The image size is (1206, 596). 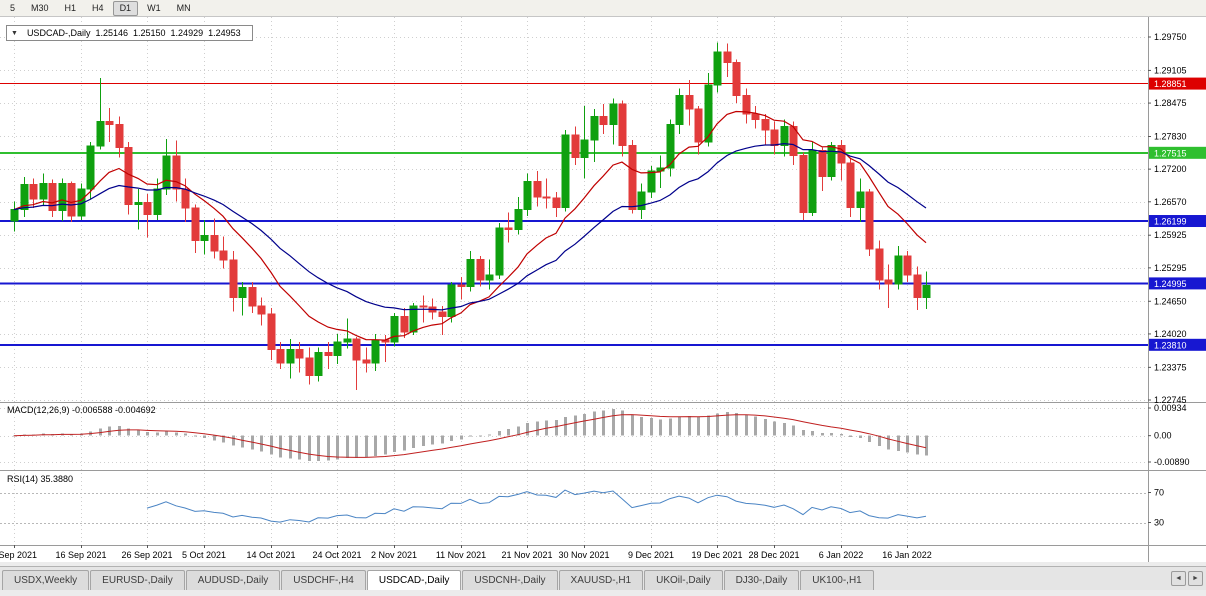 What do you see at coordinates (204, 555) in the screenshot?
I see `svg-text: 5 Oct 2021` at bounding box center [204, 555].